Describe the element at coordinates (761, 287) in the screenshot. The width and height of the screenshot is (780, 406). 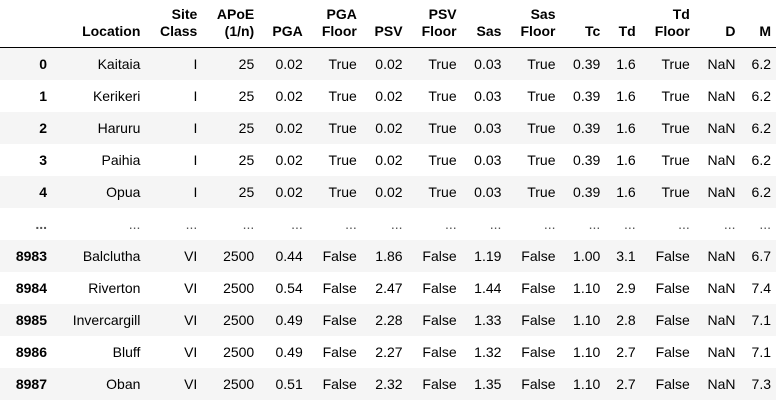
I see `table-cell: 7.4` at that location.